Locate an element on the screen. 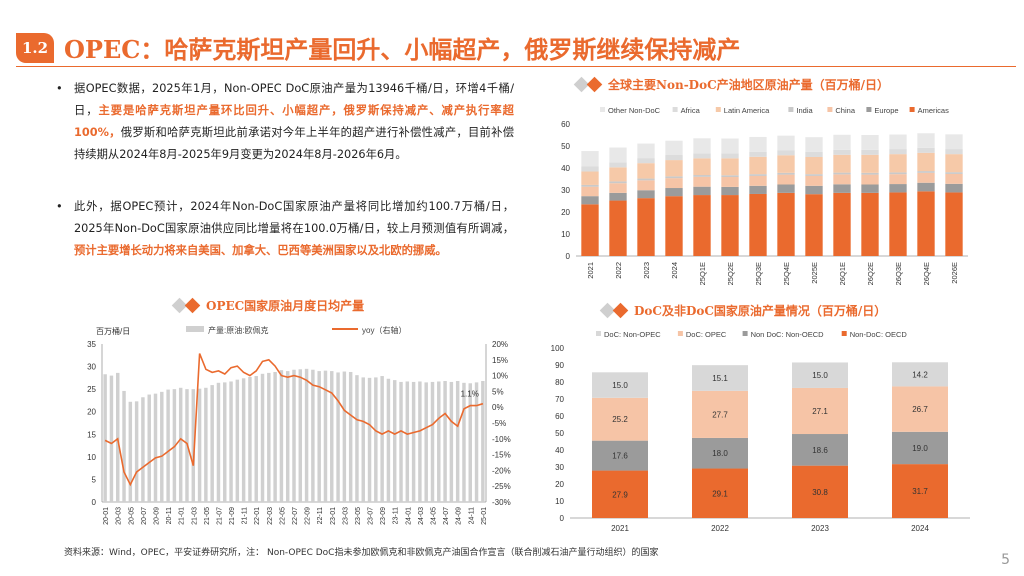  section-badge: 1.2 is located at coordinates (35, 48).